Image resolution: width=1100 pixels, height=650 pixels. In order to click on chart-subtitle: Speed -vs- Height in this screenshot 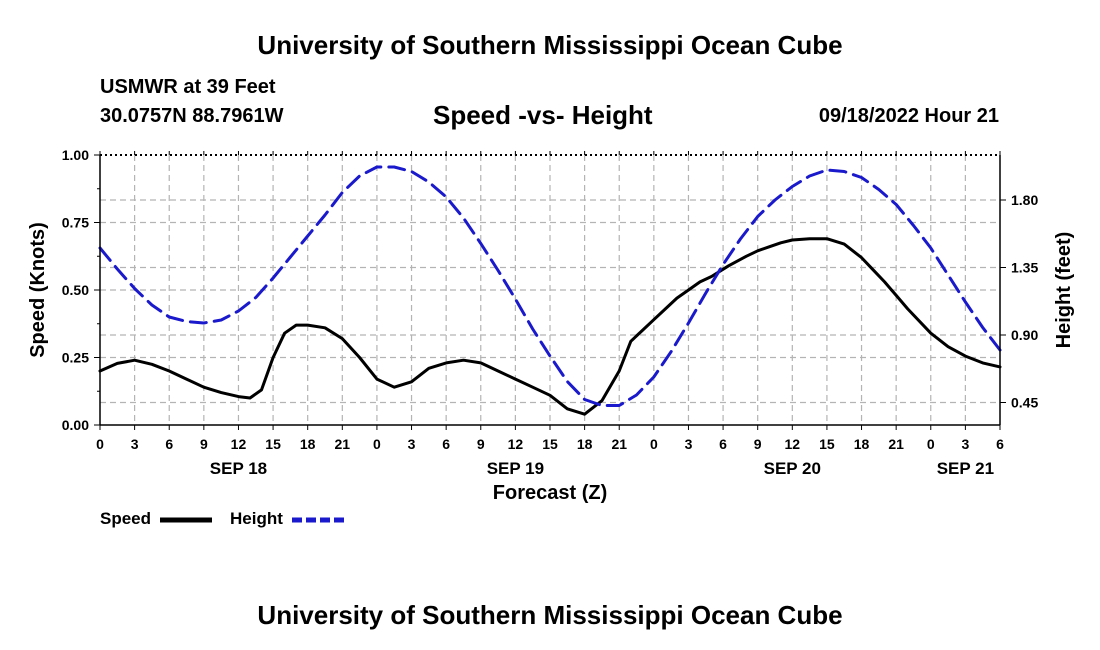, I will do `click(543, 115)`.